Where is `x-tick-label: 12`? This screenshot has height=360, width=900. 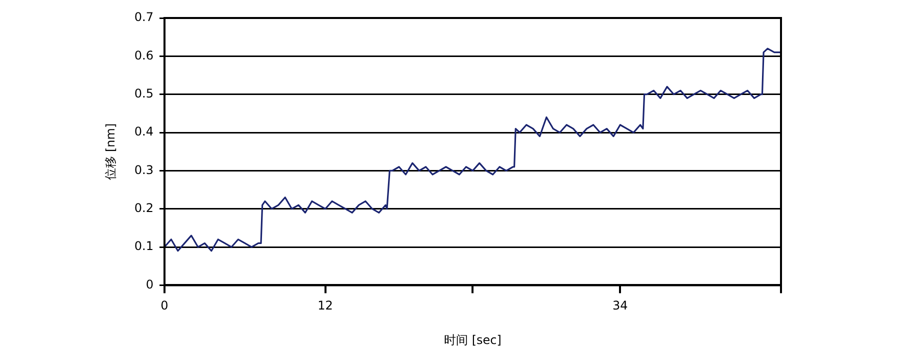 x-tick-label: 12 is located at coordinates (325, 305).